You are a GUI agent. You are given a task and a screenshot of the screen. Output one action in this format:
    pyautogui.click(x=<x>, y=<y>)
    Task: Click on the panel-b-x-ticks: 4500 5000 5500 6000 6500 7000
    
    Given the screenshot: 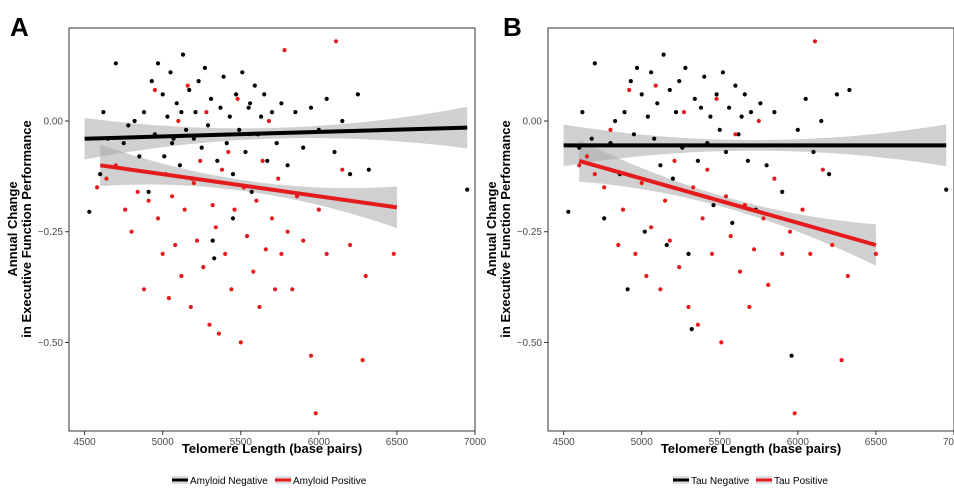 What is the action you would take?
    pyautogui.click(x=753, y=439)
    